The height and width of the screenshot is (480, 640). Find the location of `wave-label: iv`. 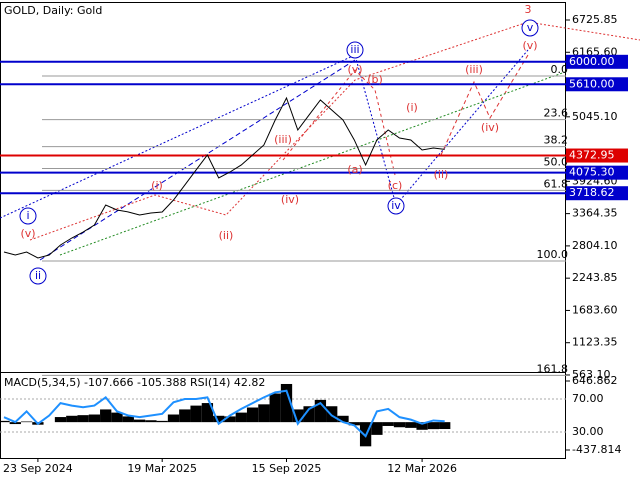

wave-label: iv is located at coordinates (396, 205).